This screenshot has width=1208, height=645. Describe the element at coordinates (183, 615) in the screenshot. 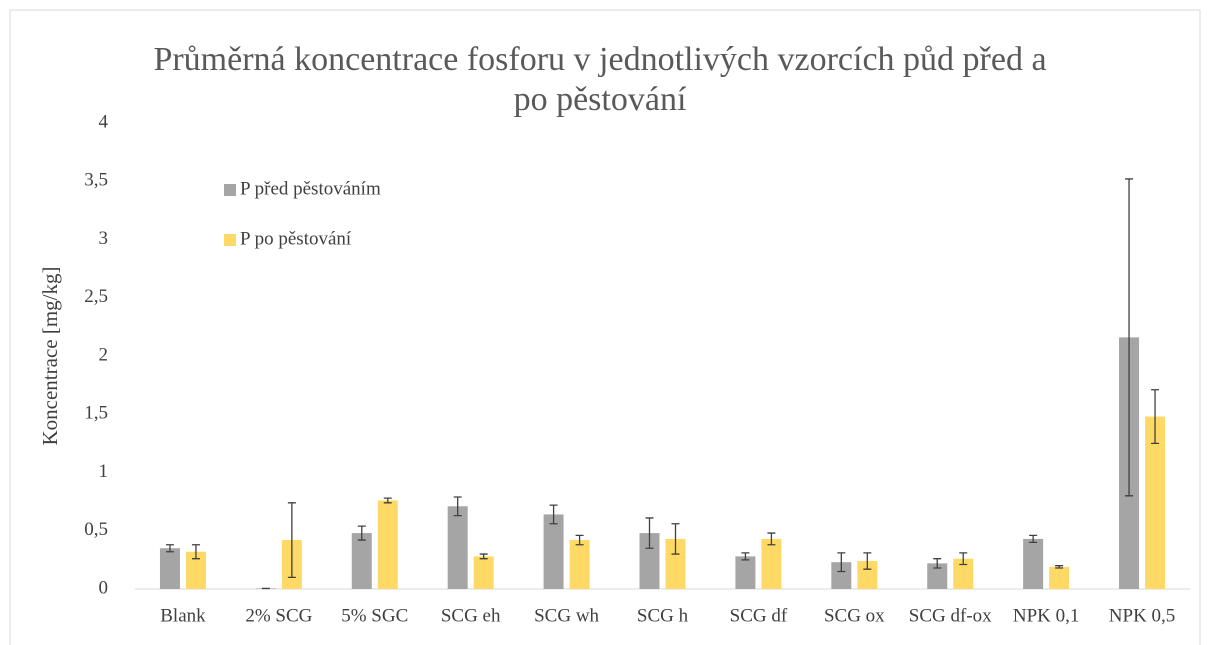

I see `x-tick-label: Blank` at that location.